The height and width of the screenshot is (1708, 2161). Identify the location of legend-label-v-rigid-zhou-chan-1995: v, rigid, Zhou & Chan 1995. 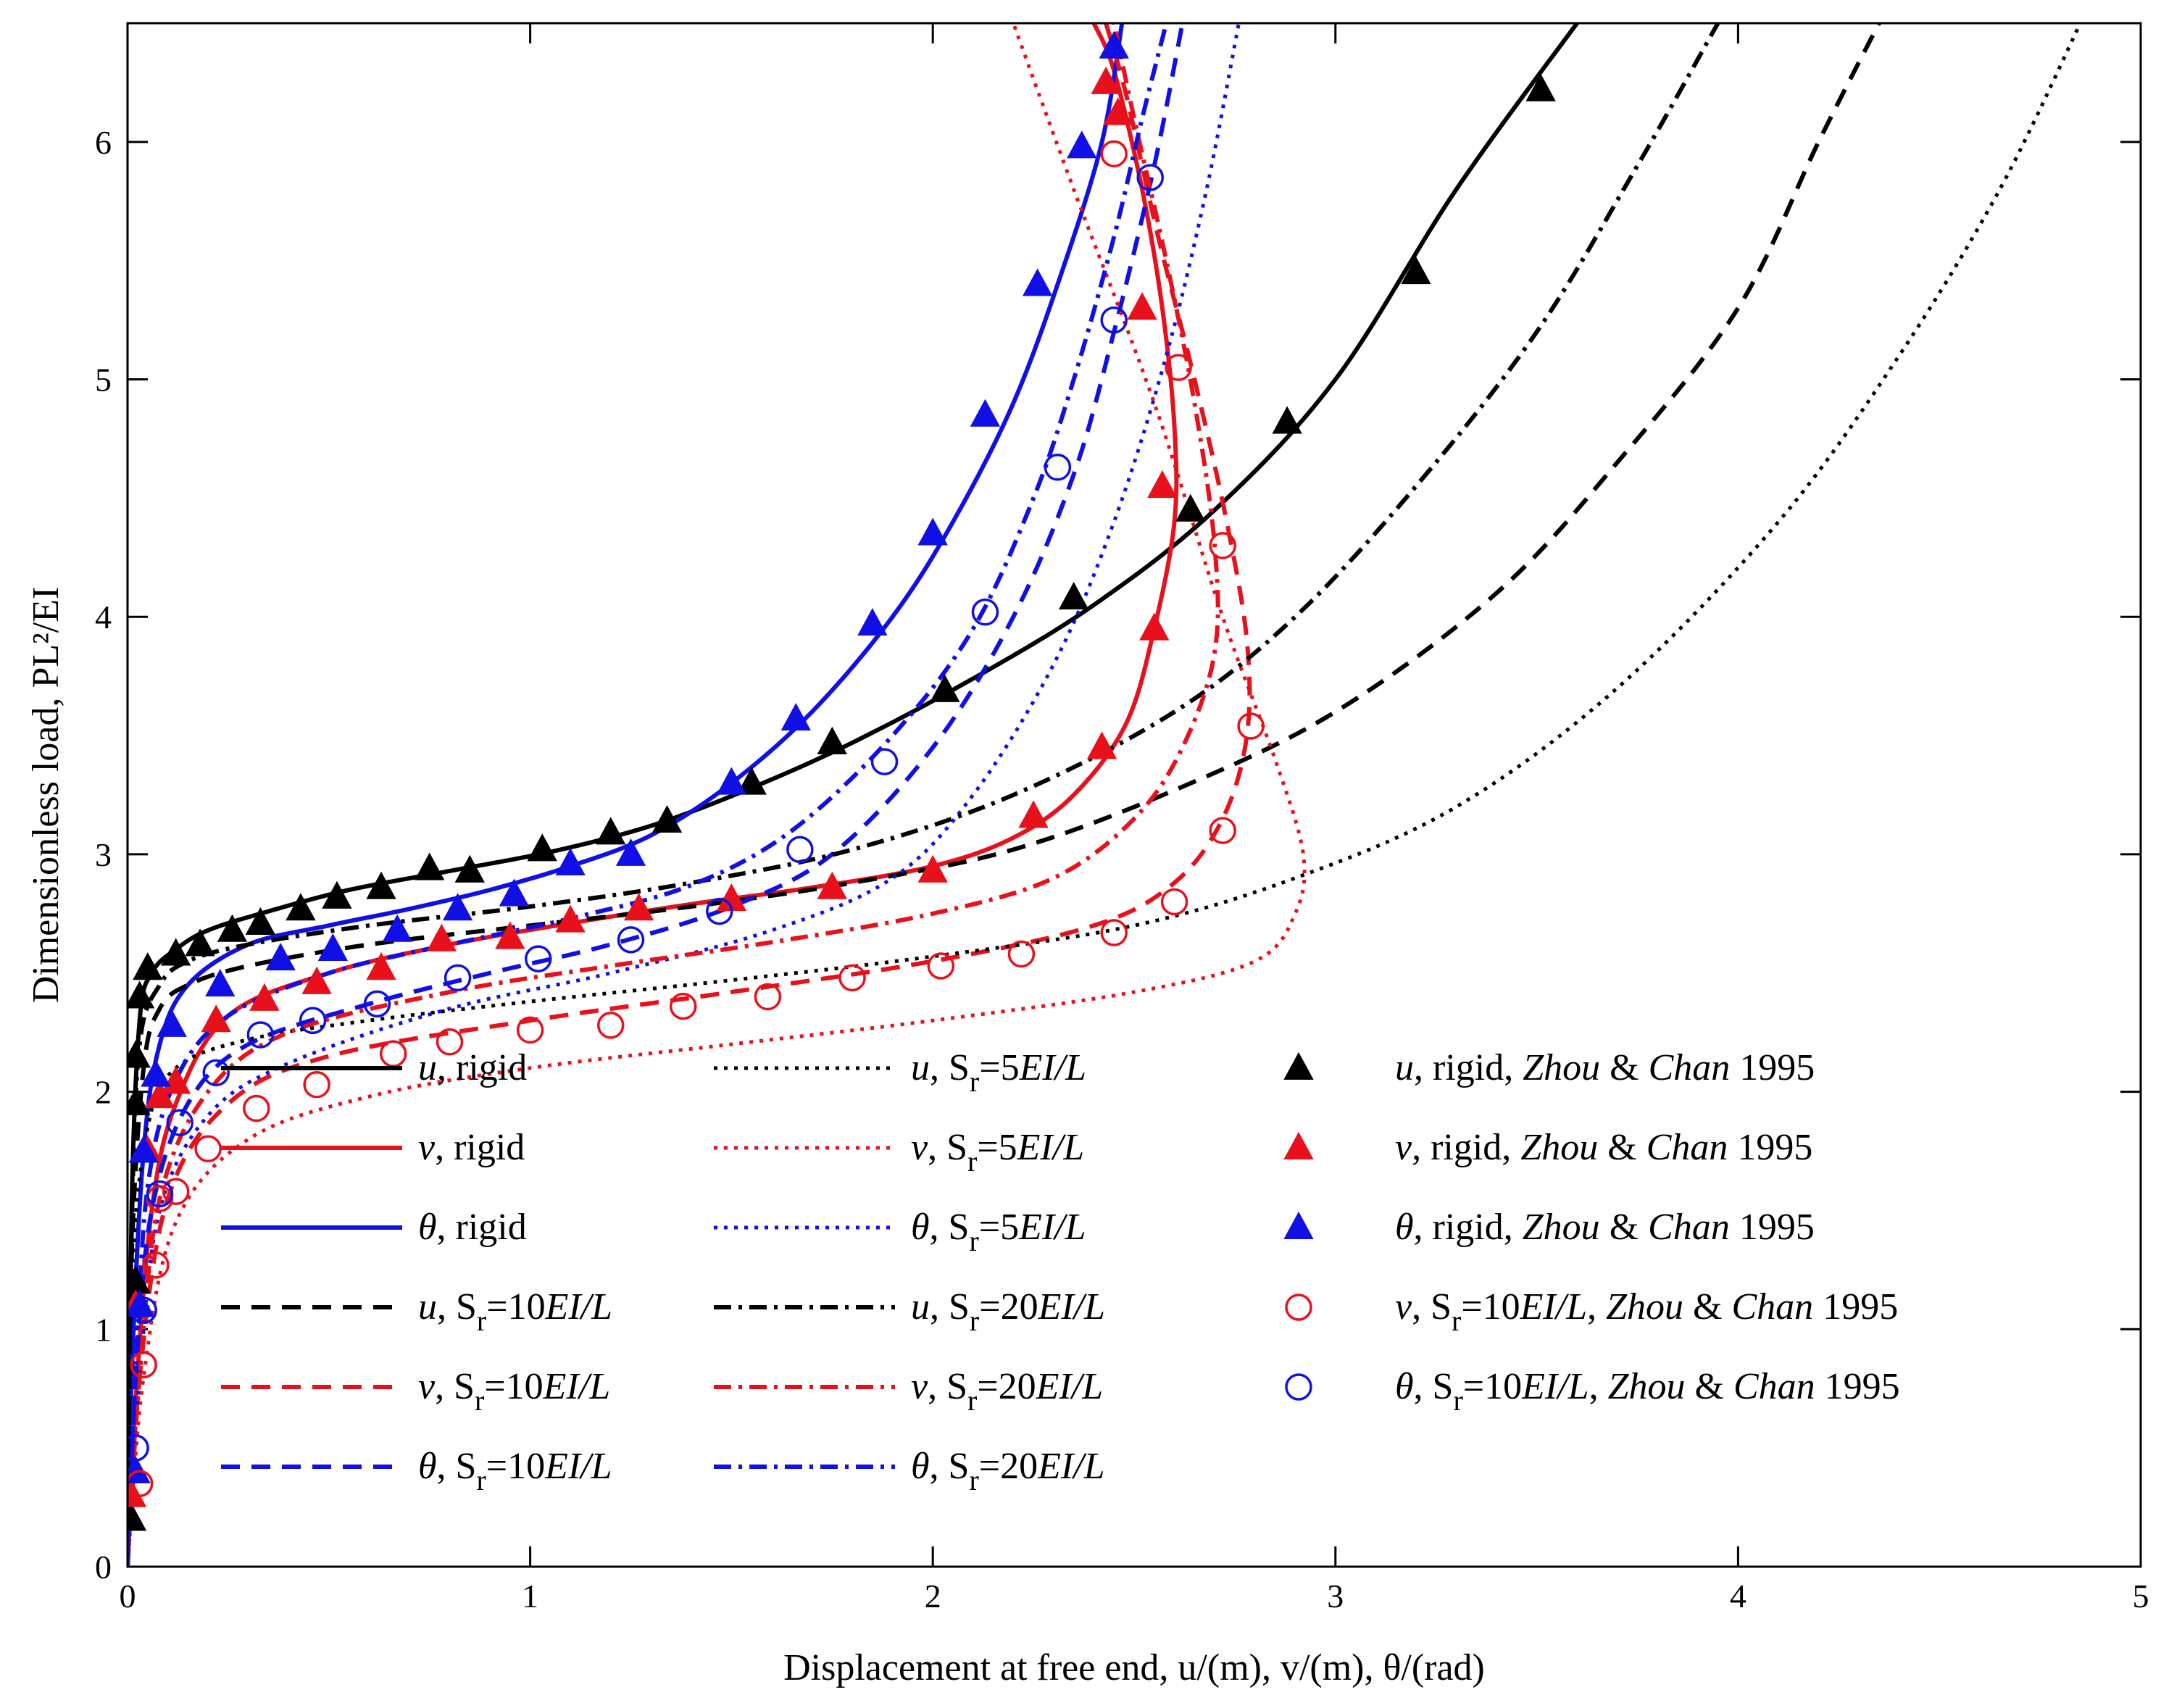
(1603, 1147).